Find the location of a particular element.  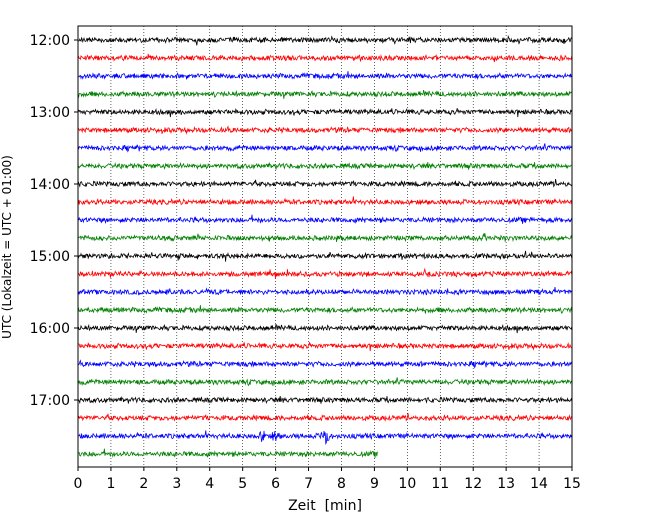

x-tick-label: 12 is located at coordinates (473, 484).